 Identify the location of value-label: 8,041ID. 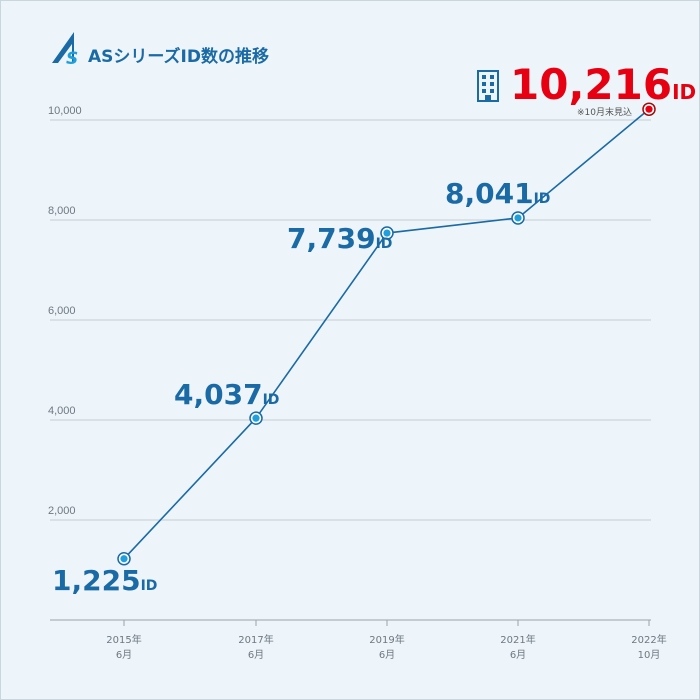
(497, 193).